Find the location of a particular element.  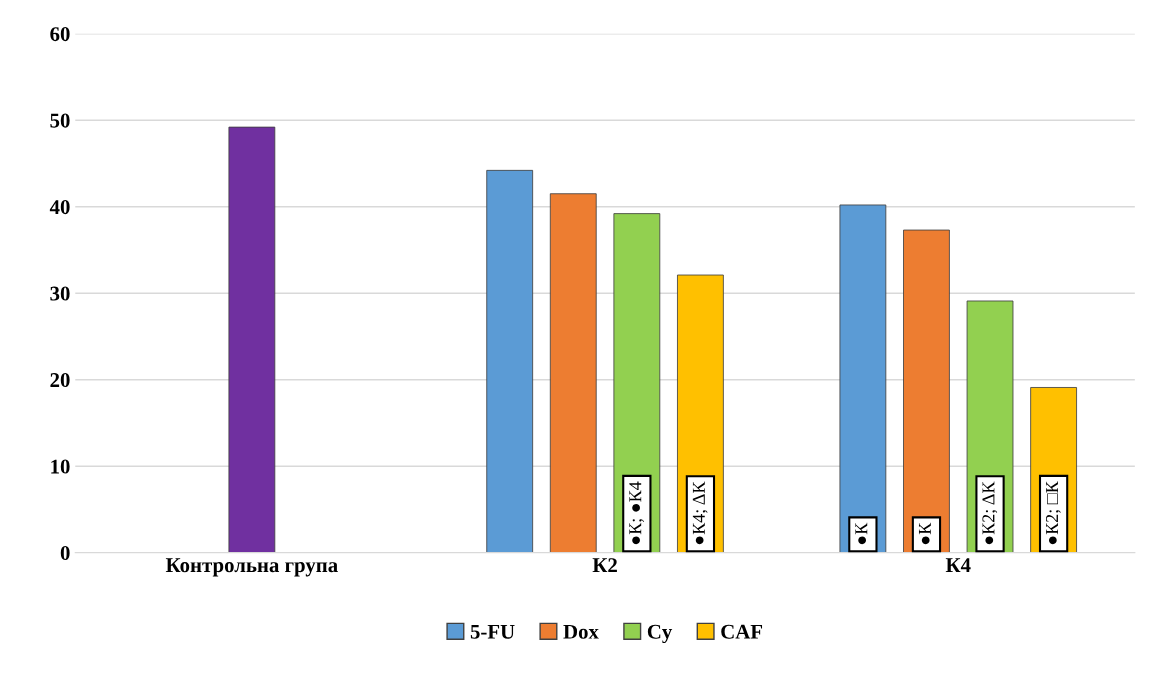

data-label: ●К4; ΔК is located at coordinates (700, 513).